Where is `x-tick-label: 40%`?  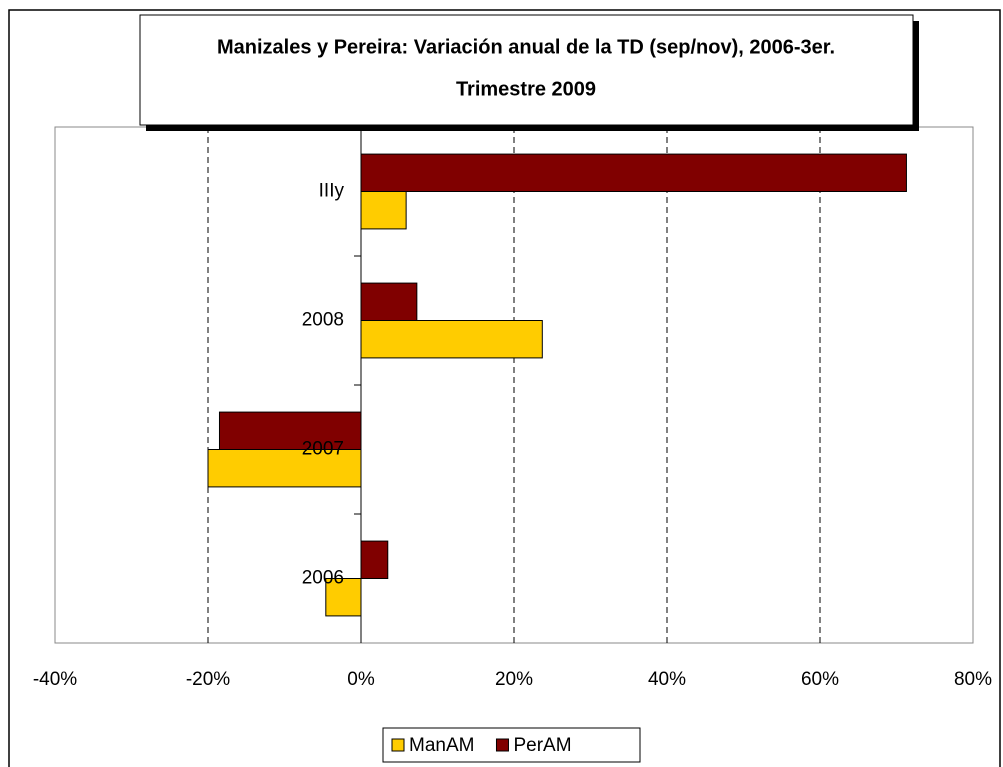 x-tick-label: 40% is located at coordinates (667, 679).